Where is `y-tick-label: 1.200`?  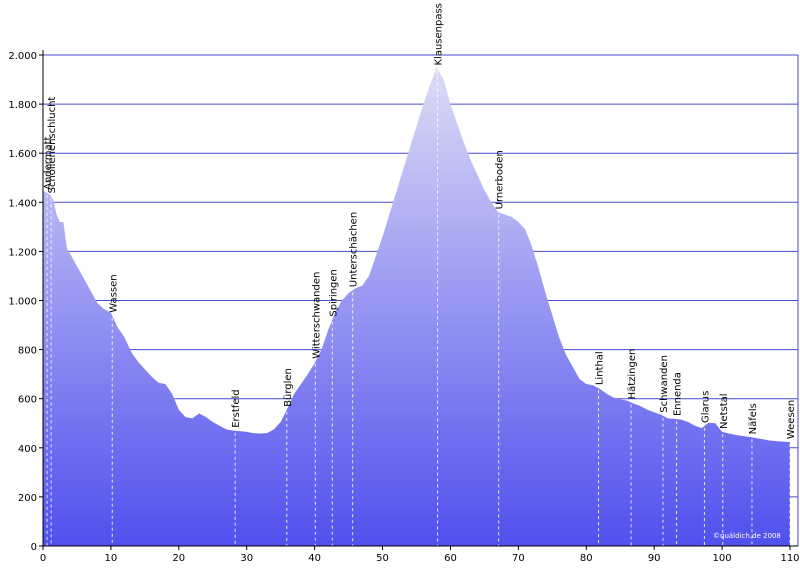
y-tick-label: 1.200 is located at coordinates (22, 252).